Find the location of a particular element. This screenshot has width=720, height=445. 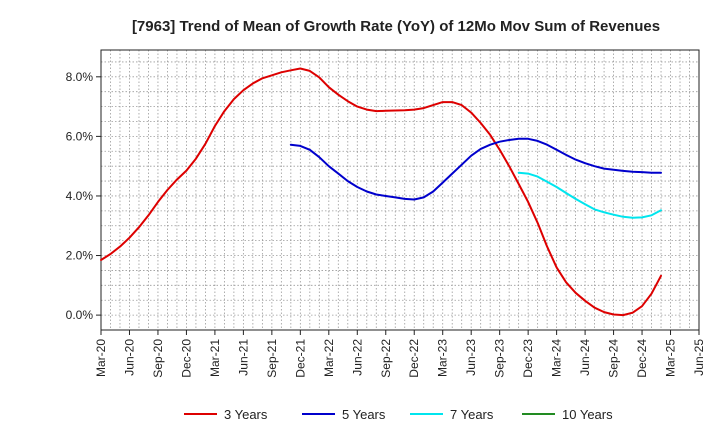

x-tick-label: Sep-22 is located at coordinates (386, 358).